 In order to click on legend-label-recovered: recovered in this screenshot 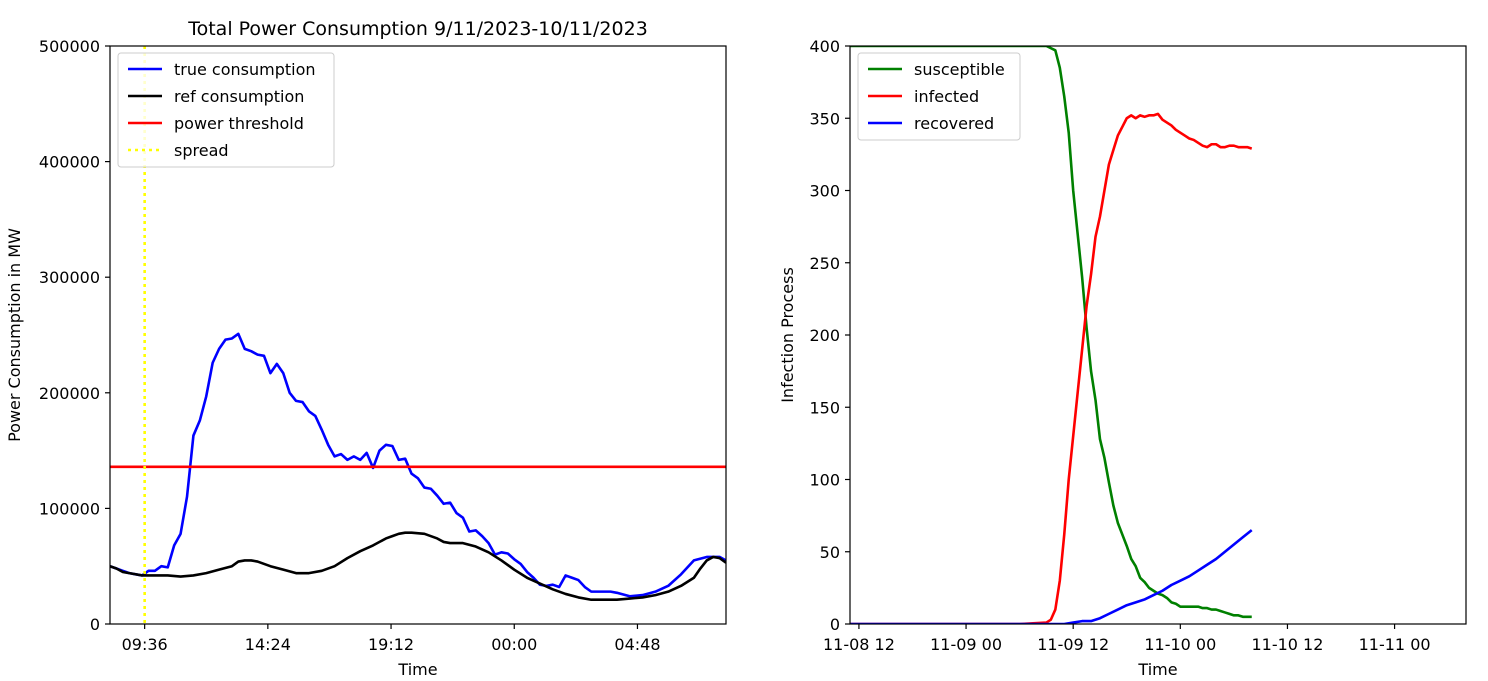, I will do `click(954, 123)`.